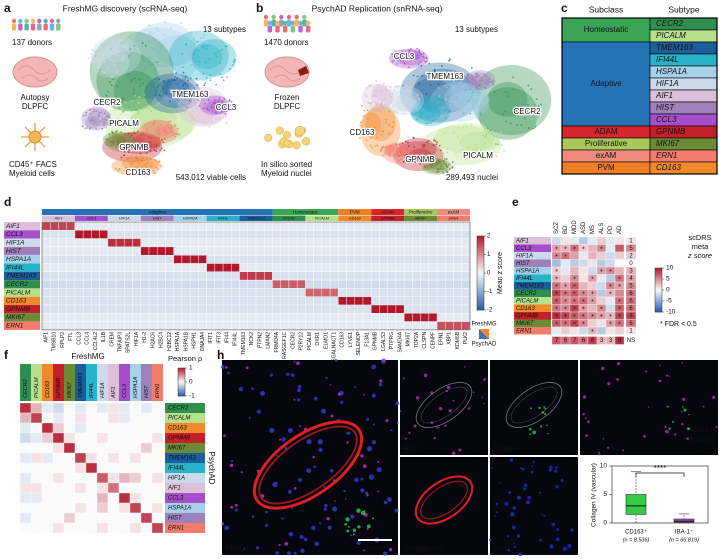 The image size is (720, 559). Describe the element at coordinates (7, 202) in the screenshot. I see `panel-label: d` at that location.